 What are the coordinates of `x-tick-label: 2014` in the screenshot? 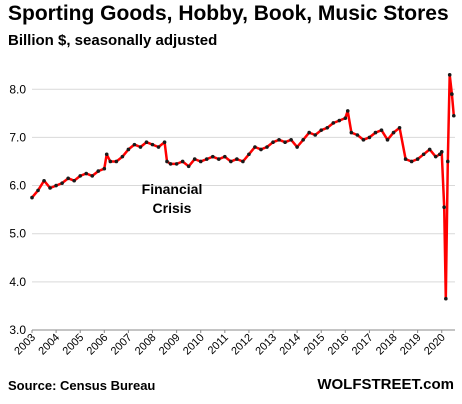 It's located at (290, 345).